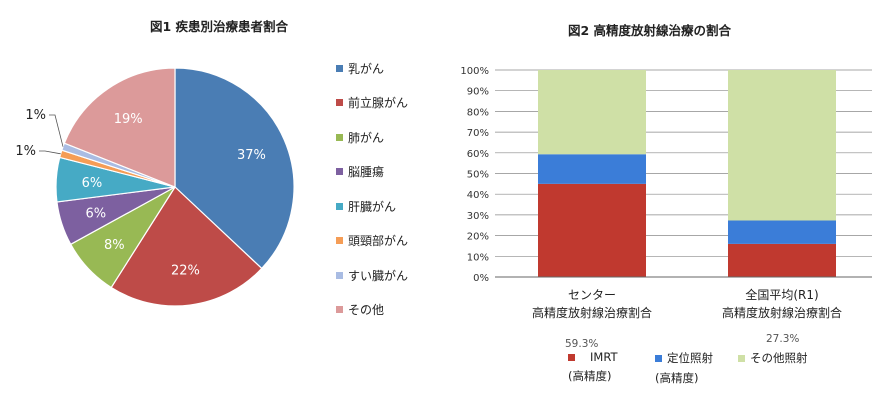 The height and width of the screenshot is (405, 895). I want to click on legend-label: 頭頸部がん, so click(378, 241).